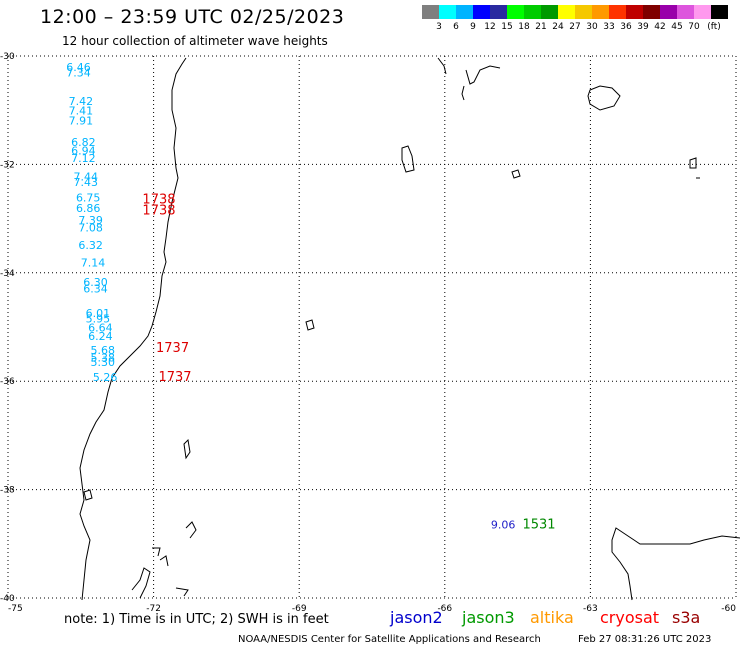 Image resolution: width=740 pixels, height=650 pixels. Describe the element at coordinates (507, 27) in the screenshot. I see `colorbar-tick-label: 15` at that location.